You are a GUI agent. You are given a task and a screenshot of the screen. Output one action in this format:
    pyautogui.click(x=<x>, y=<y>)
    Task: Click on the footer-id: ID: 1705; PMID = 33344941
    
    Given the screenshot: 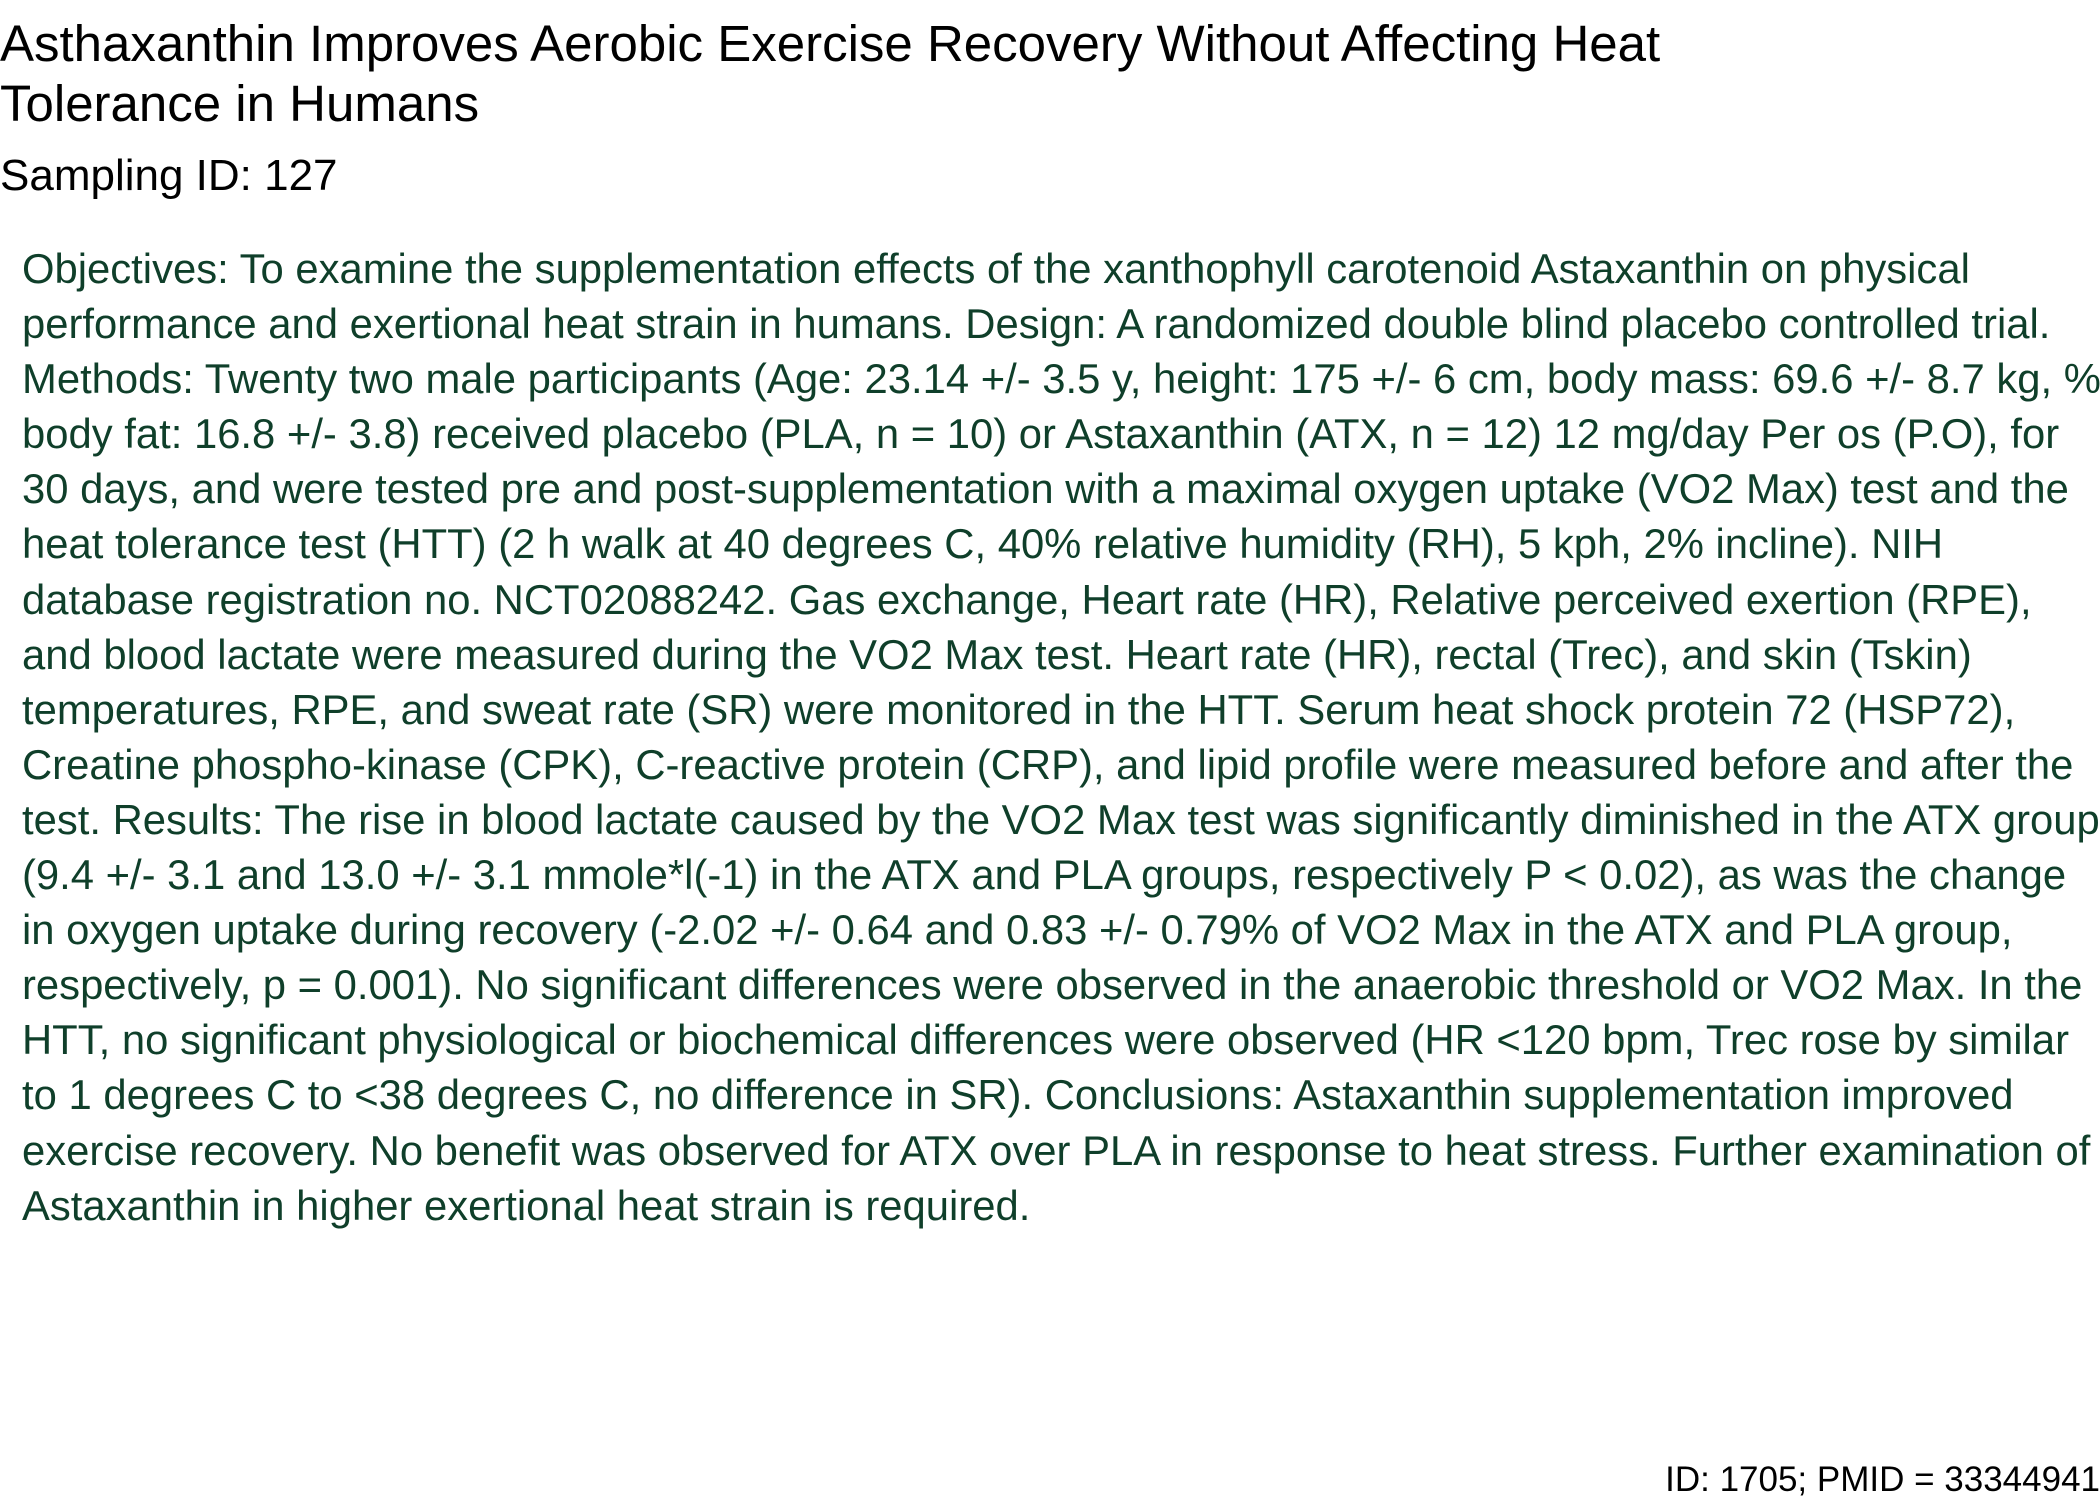 What is the action you would take?
    pyautogui.click(x=1882, y=1479)
    